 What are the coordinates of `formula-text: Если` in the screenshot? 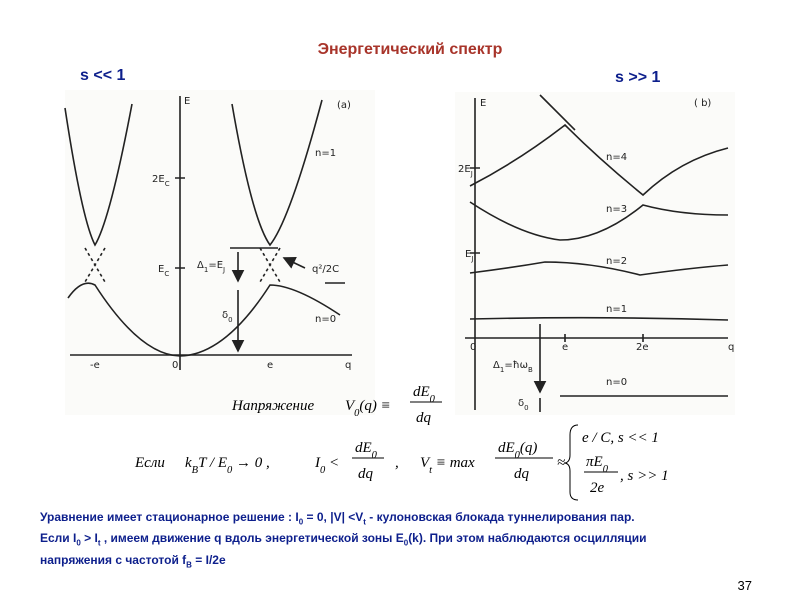 It's located at (149, 463).